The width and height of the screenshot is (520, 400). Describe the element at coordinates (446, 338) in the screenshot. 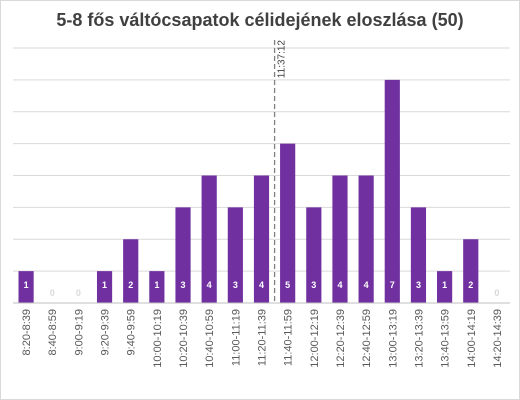

I see `x-tick-label: 13:40-13:59` at that location.